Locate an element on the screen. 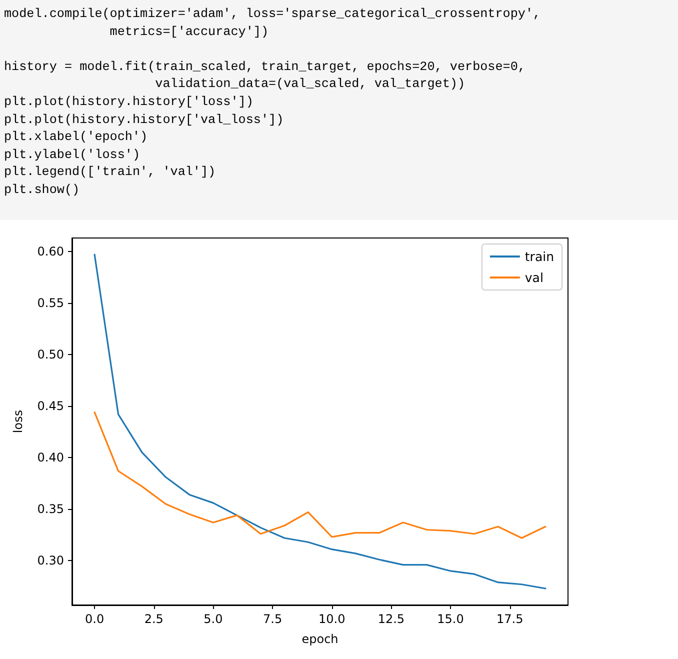 The height and width of the screenshot is (659, 678). y-tick-label: 0.60 is located at coordinates (50, 251).